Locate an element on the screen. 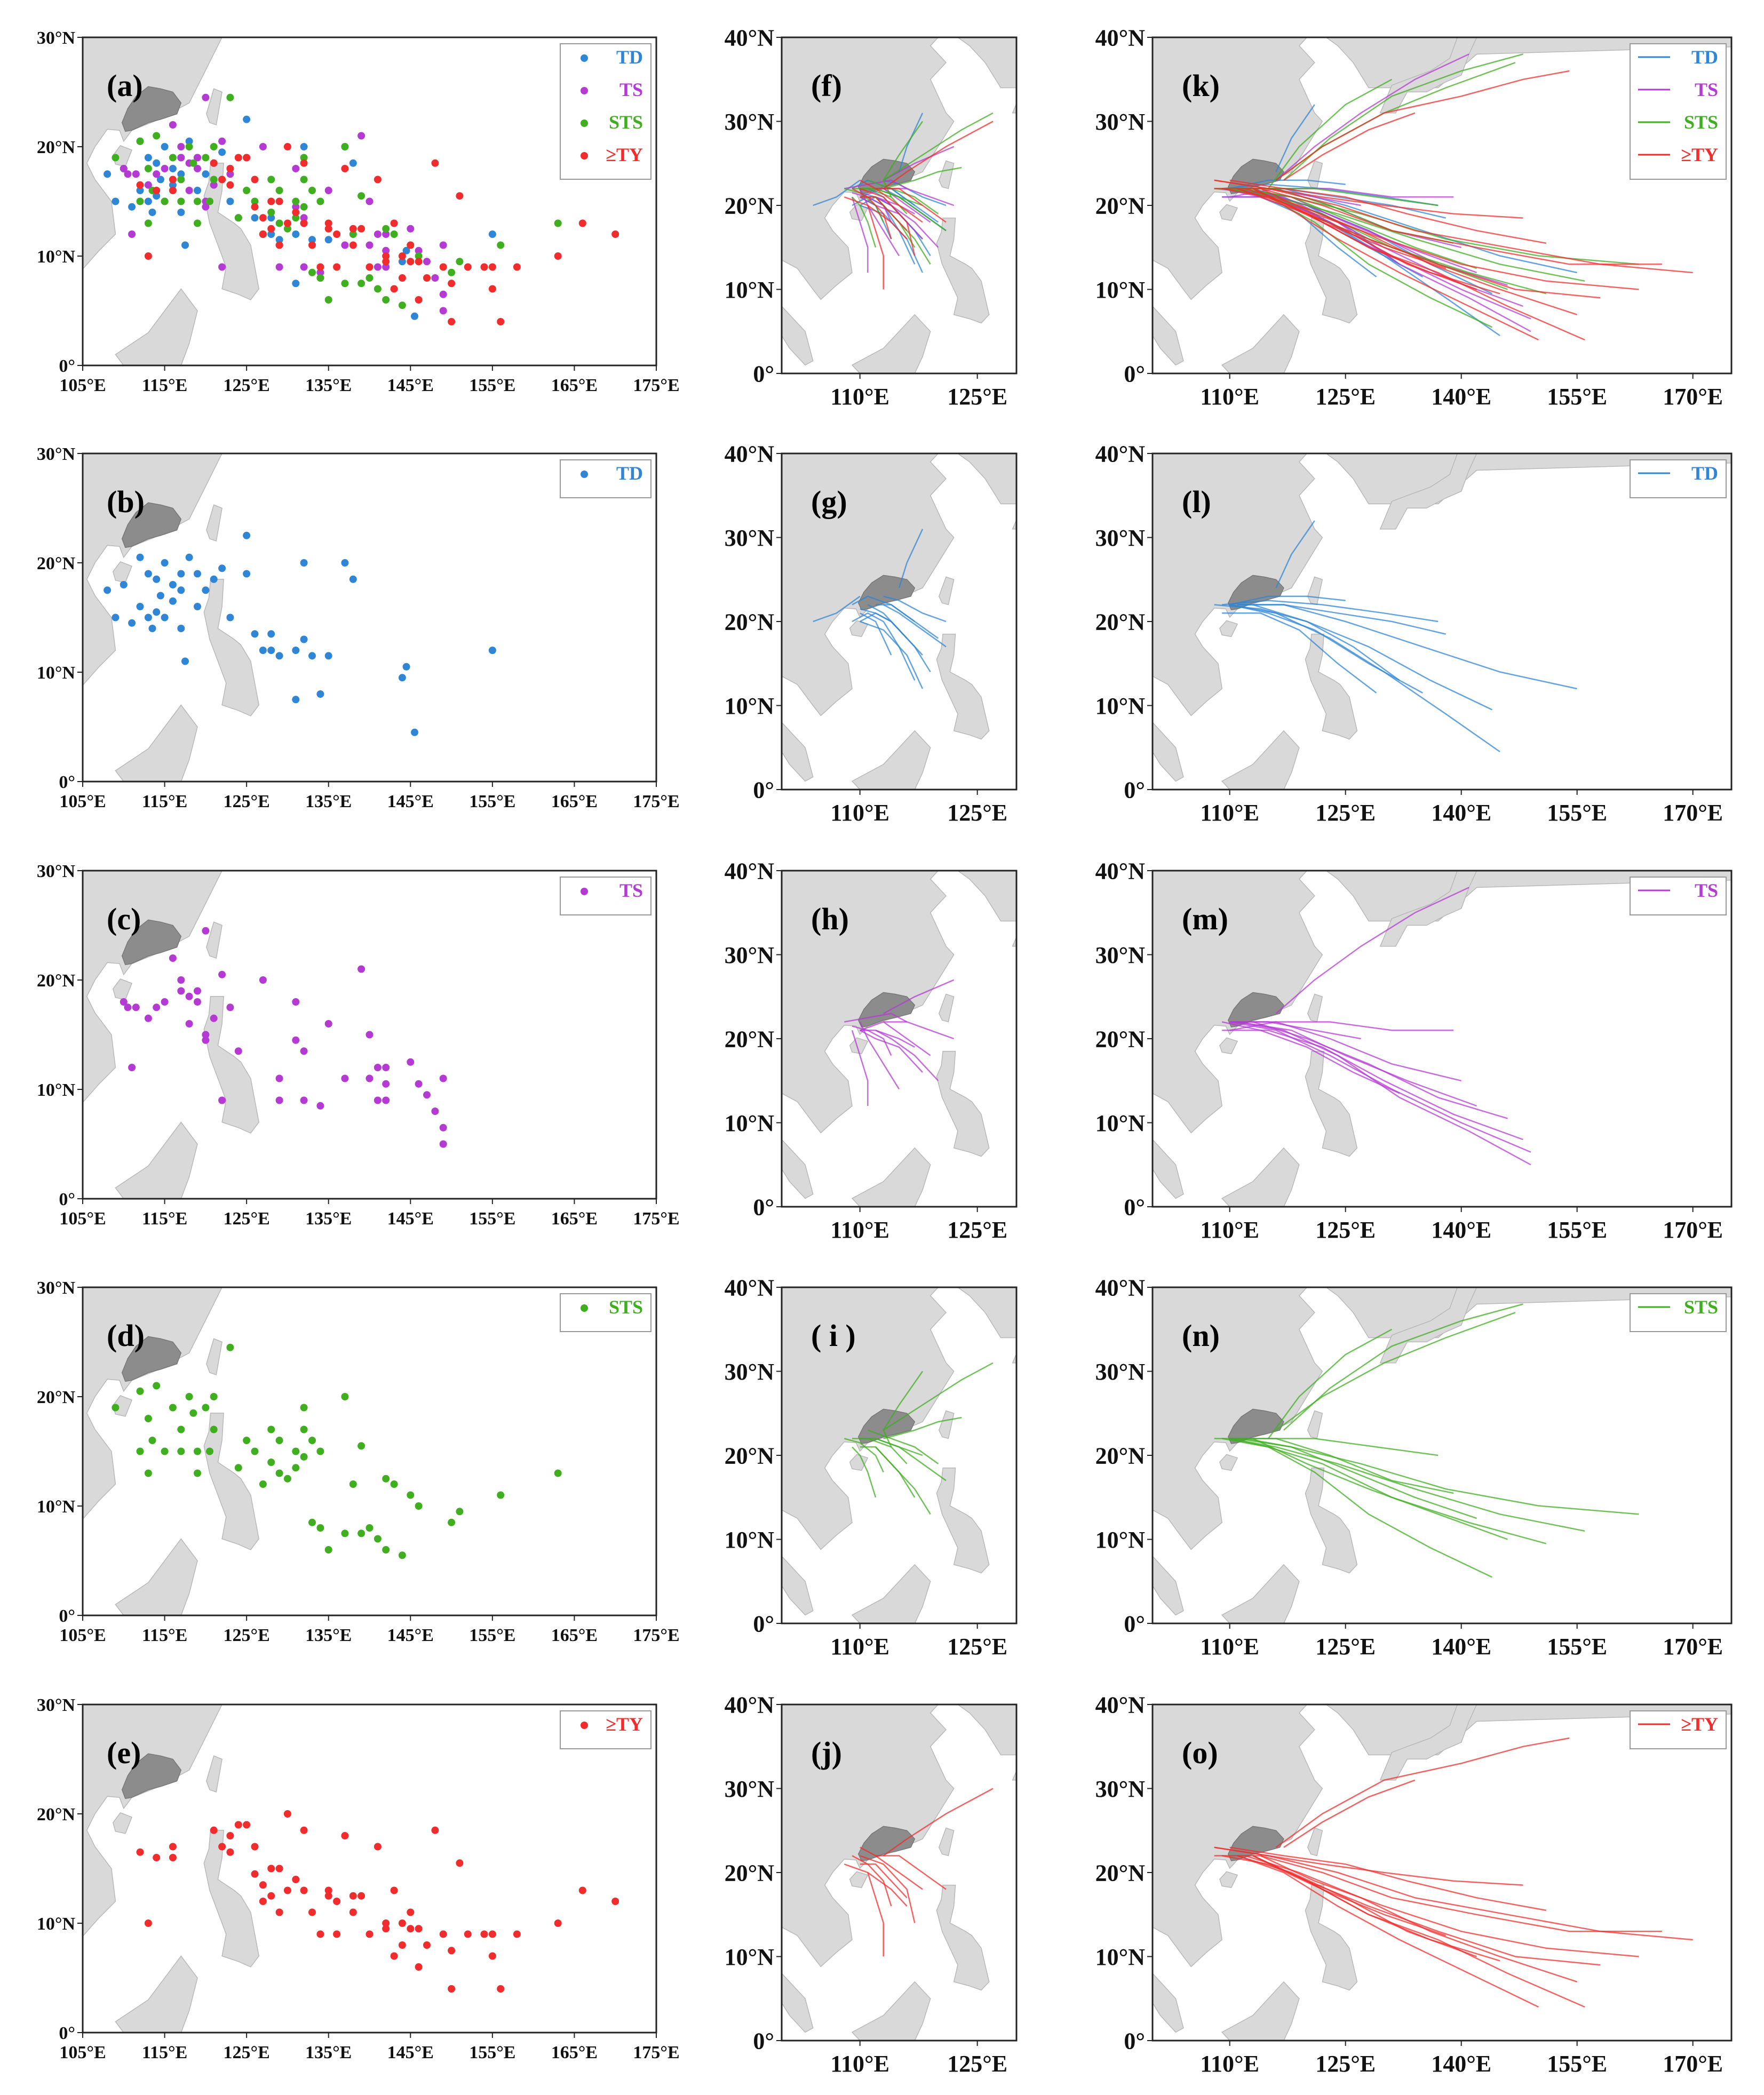  legend-label: TS is located at coordinates (631, 890).